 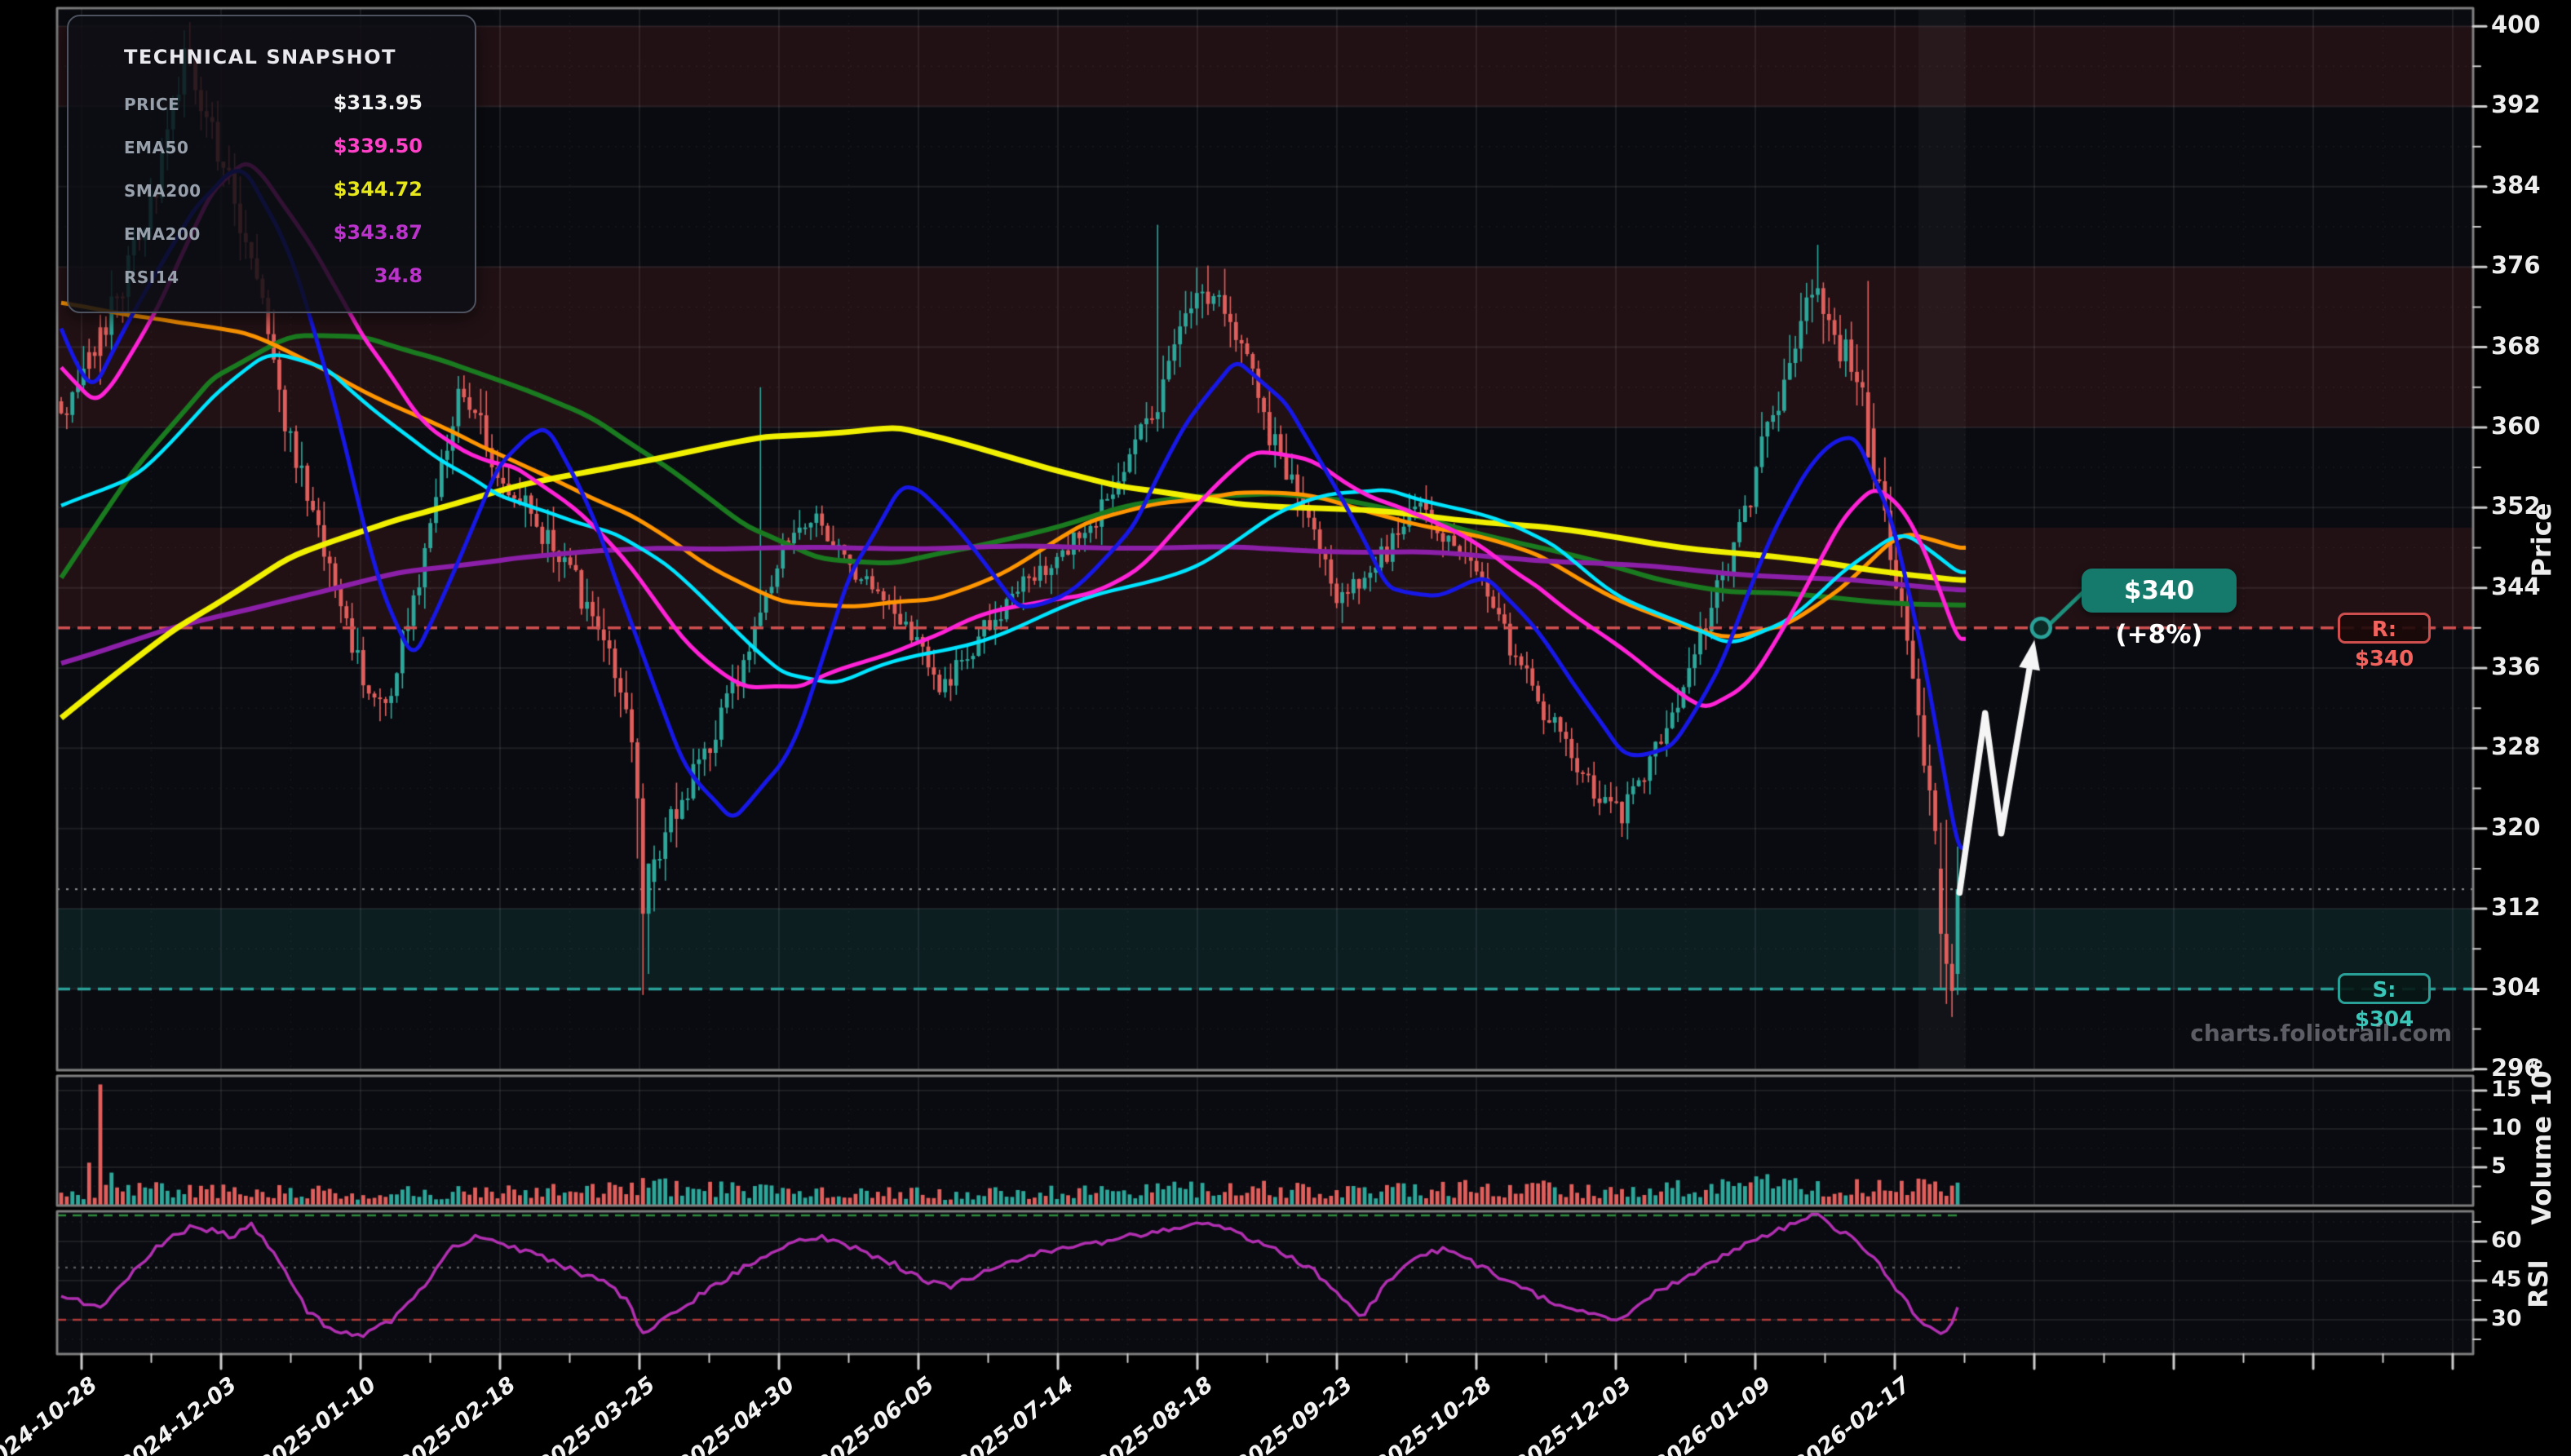 I want to click on price-tick-label: 320, so click(x=2516, y=827).